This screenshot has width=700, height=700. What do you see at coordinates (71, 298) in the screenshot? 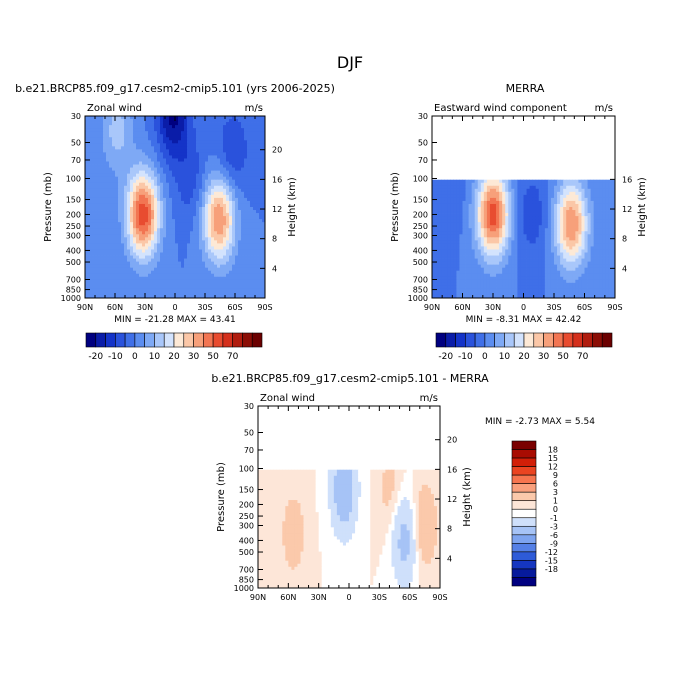
I see `y-tick-label: 1000` at bounding box center [71, 298].